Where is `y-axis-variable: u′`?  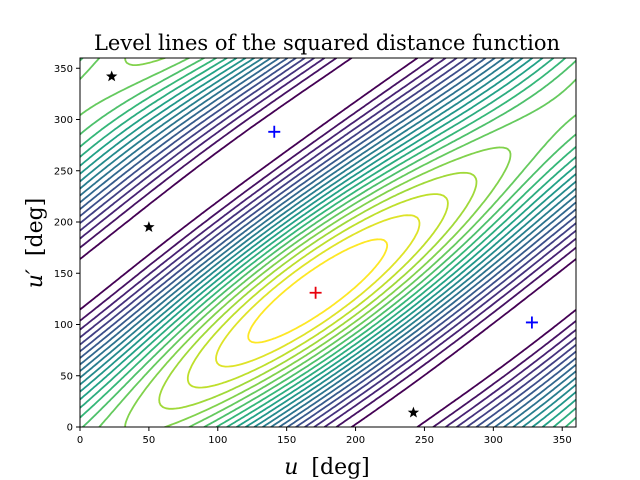
y-axis-variable: u′ is located at coordinates (35, 278).